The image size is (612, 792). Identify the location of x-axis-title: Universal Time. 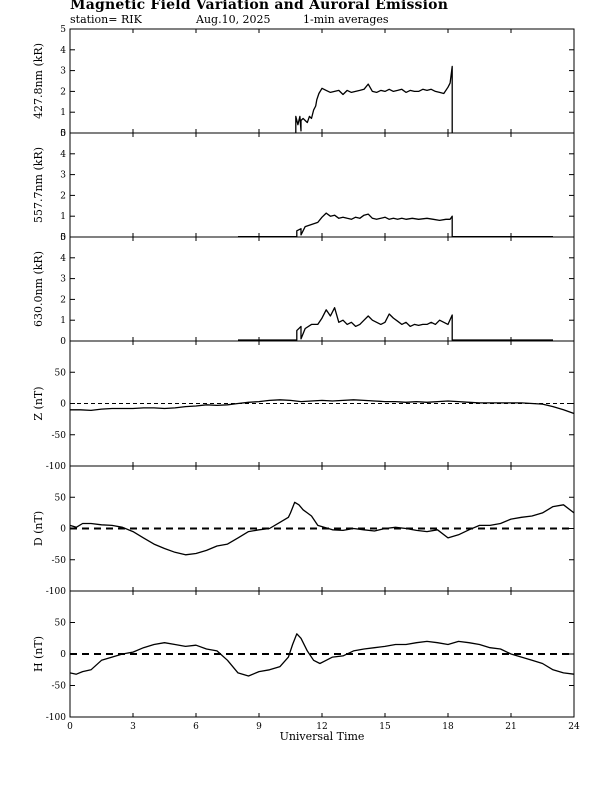
(322, 736).